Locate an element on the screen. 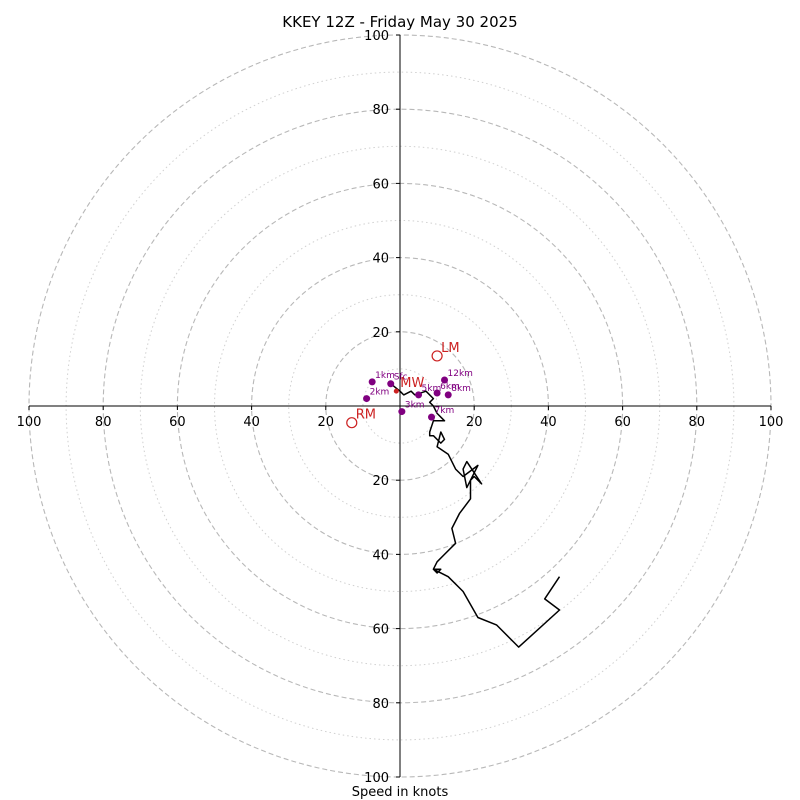 This screenshot has height=800, width=800. y-tick-label-0: 100 is located at coordinates (376, 36).